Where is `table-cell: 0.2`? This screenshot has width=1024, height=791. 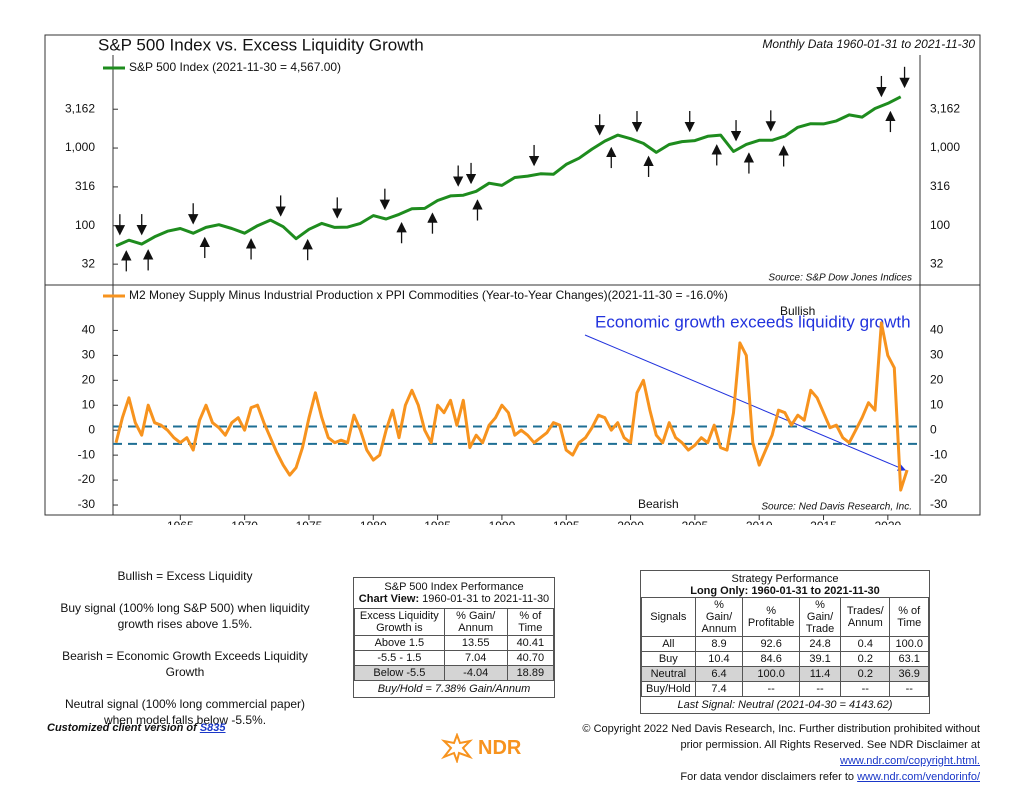 table-cell: 0.2 is located at coordinates (865, 659).